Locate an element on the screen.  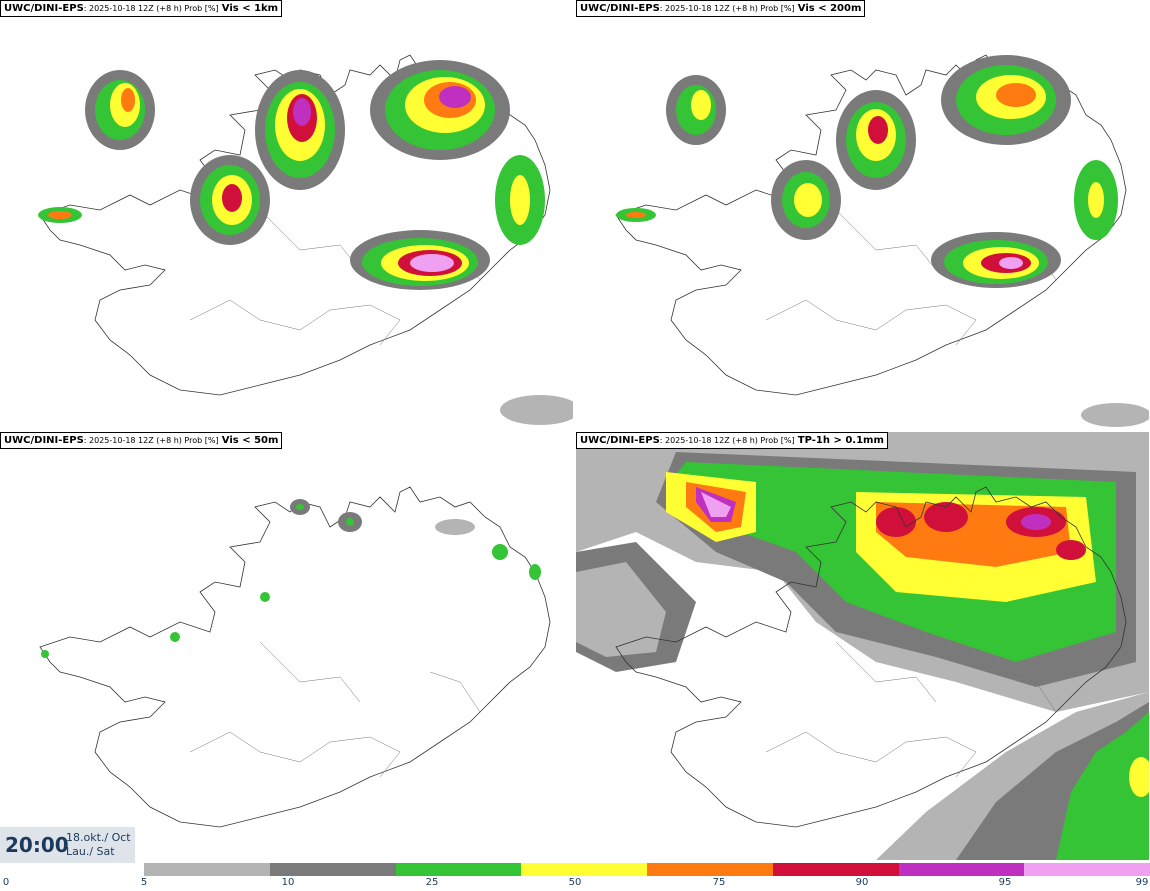
valid-time: 20:00 is located at coordinates (37, 845).